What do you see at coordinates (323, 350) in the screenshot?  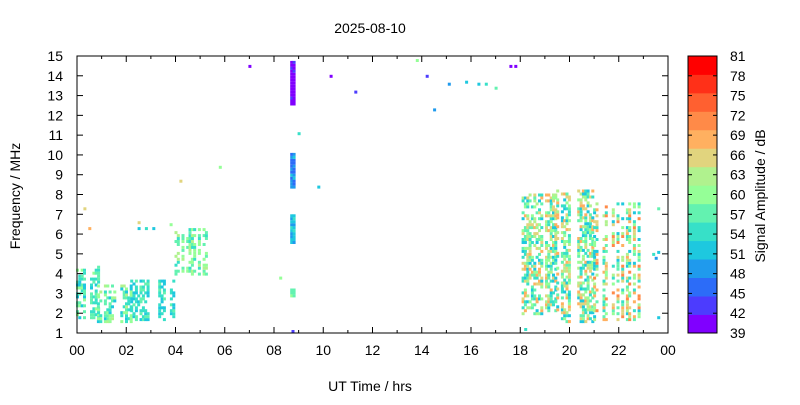 I see `x-tick-label: 10` at bounding box center [323, 350].